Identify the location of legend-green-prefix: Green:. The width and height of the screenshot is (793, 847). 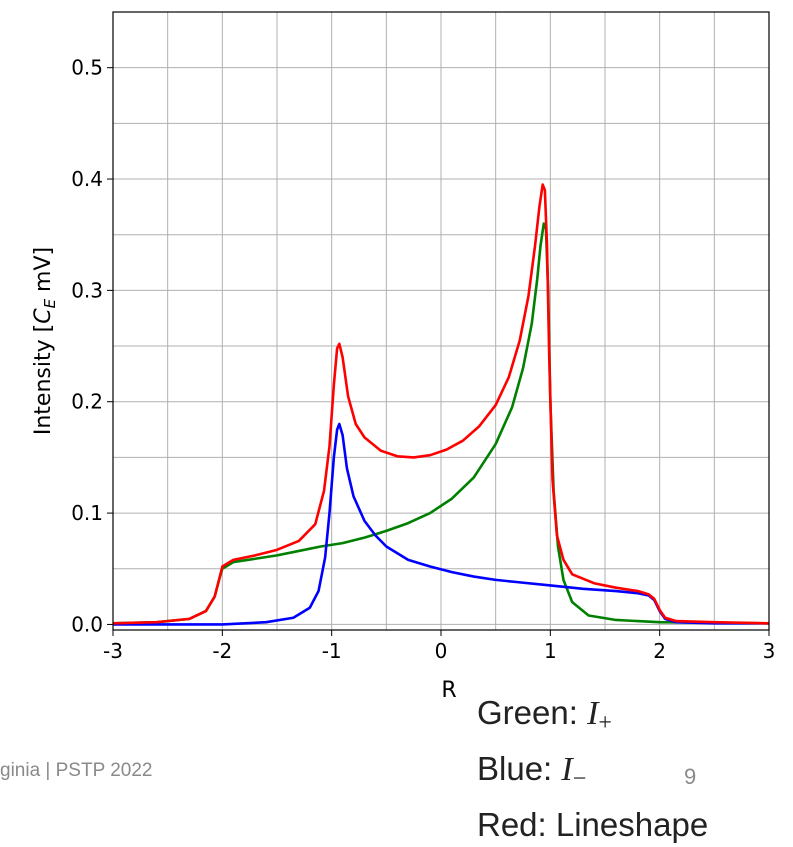
(532, 712).